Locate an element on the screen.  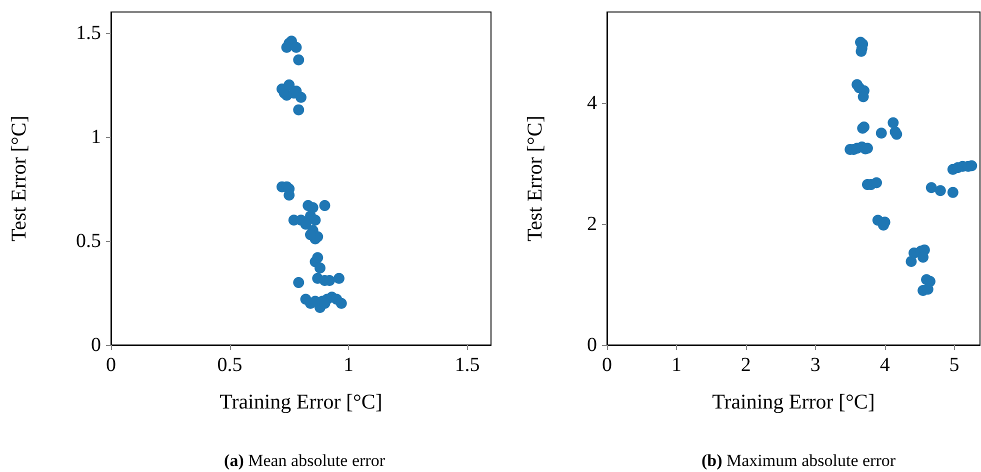
x-tick-label: 0.5 is located at coordinates (229, 365).